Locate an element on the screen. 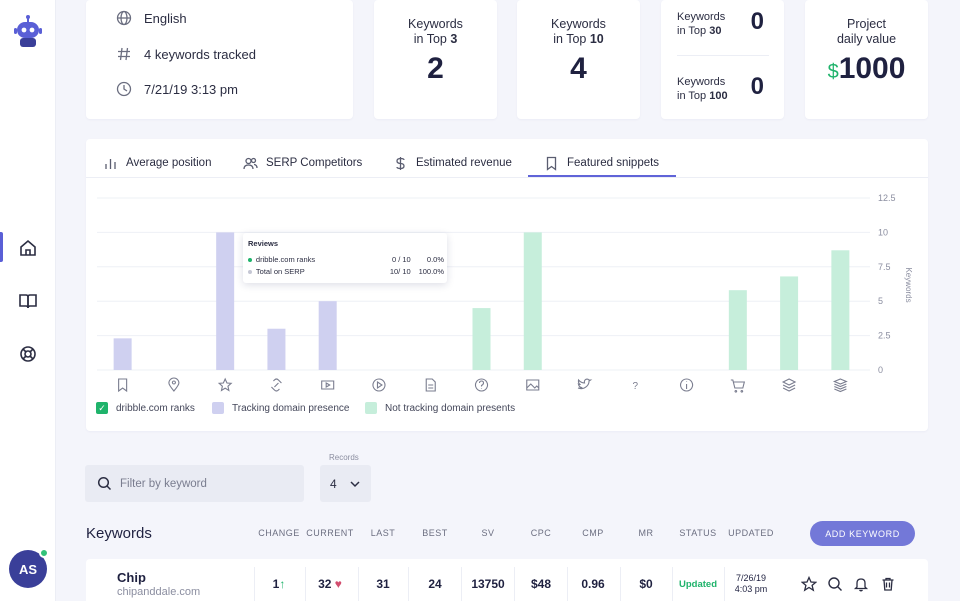 This screenshot has height=601, width=960. col-last: LAST is located at coordinates (383, 533).